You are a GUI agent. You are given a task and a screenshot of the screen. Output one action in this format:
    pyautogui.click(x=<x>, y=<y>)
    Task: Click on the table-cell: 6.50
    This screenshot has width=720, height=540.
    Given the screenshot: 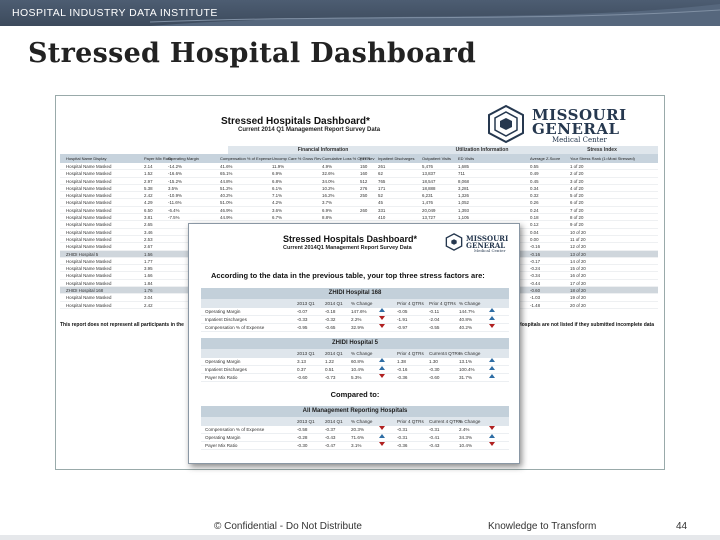 What is the action you would take?
    pyautogui.click(x=148, y=210)
    